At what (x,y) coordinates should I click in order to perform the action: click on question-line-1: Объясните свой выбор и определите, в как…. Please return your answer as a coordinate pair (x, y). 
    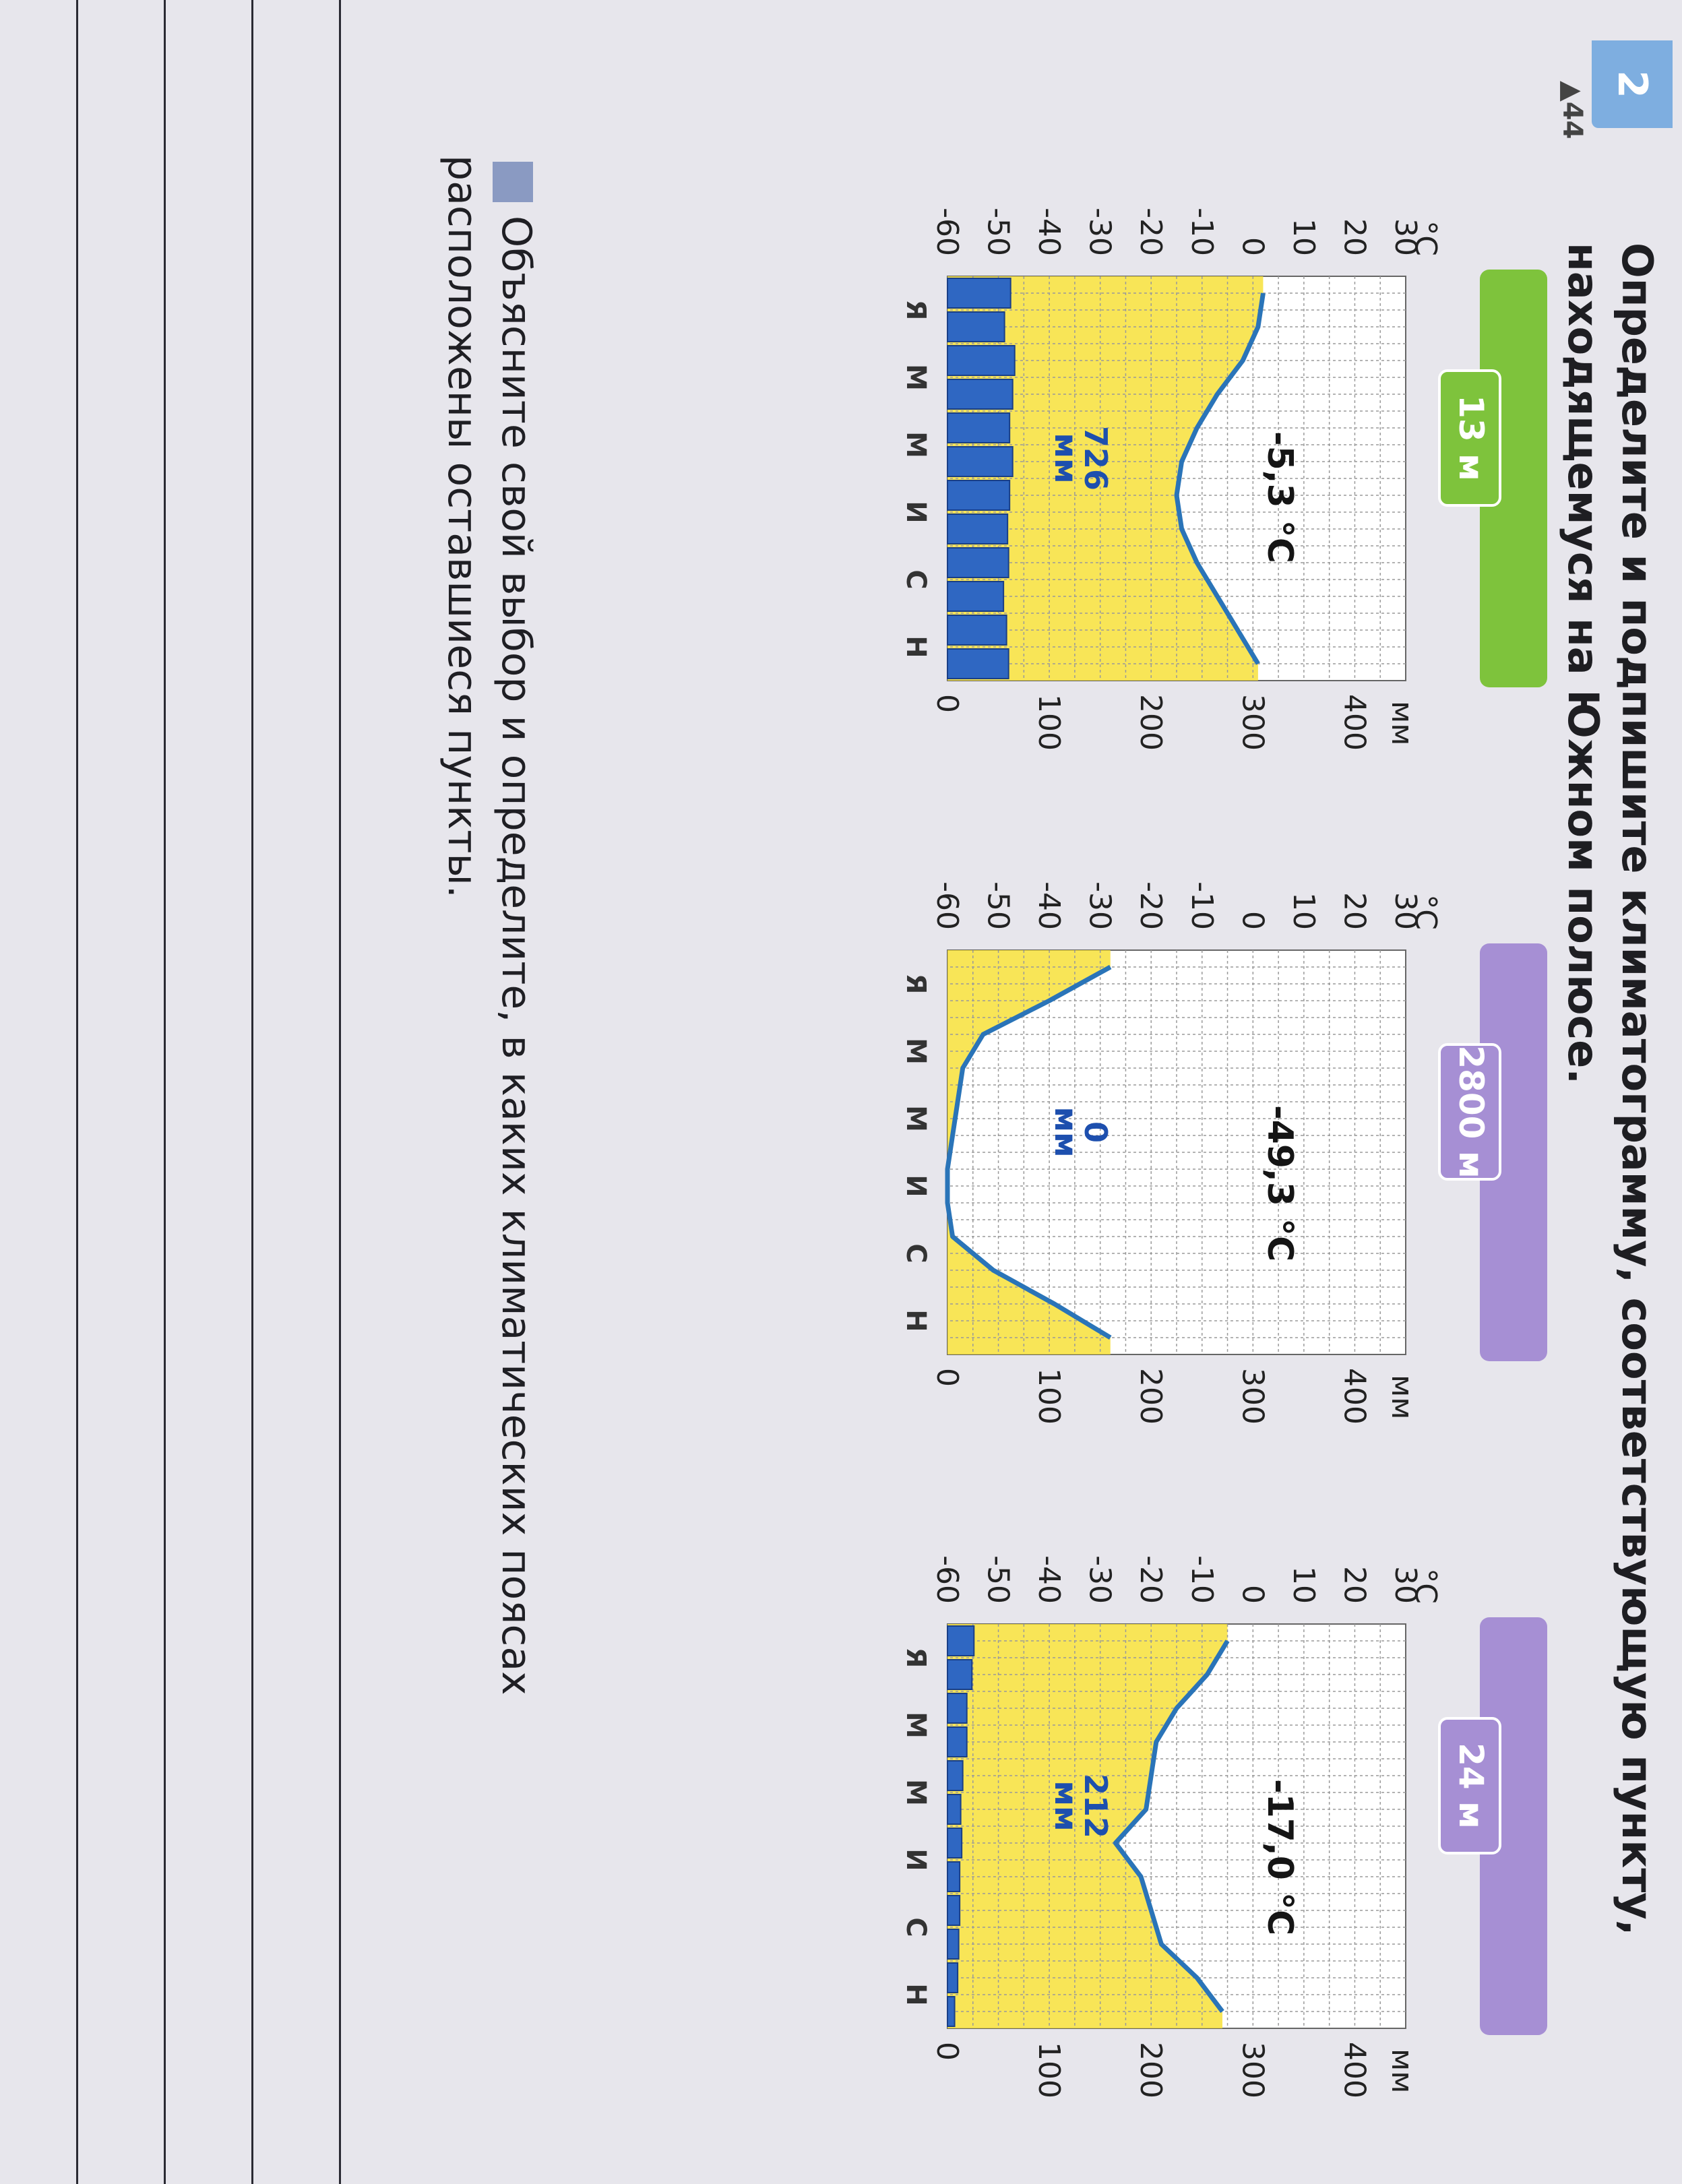
    Looking at the image, I should click on (516, 955).